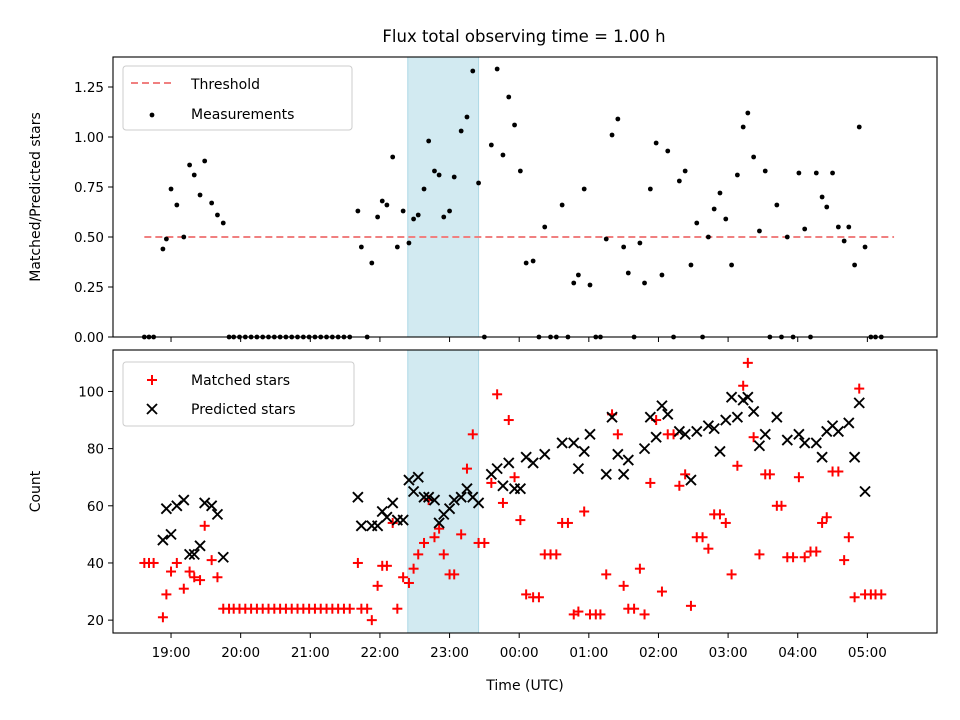 The width and height of the screenshot is (960, 720). I want to click on bot-xtick-label: 22:00, so click(379, 653).